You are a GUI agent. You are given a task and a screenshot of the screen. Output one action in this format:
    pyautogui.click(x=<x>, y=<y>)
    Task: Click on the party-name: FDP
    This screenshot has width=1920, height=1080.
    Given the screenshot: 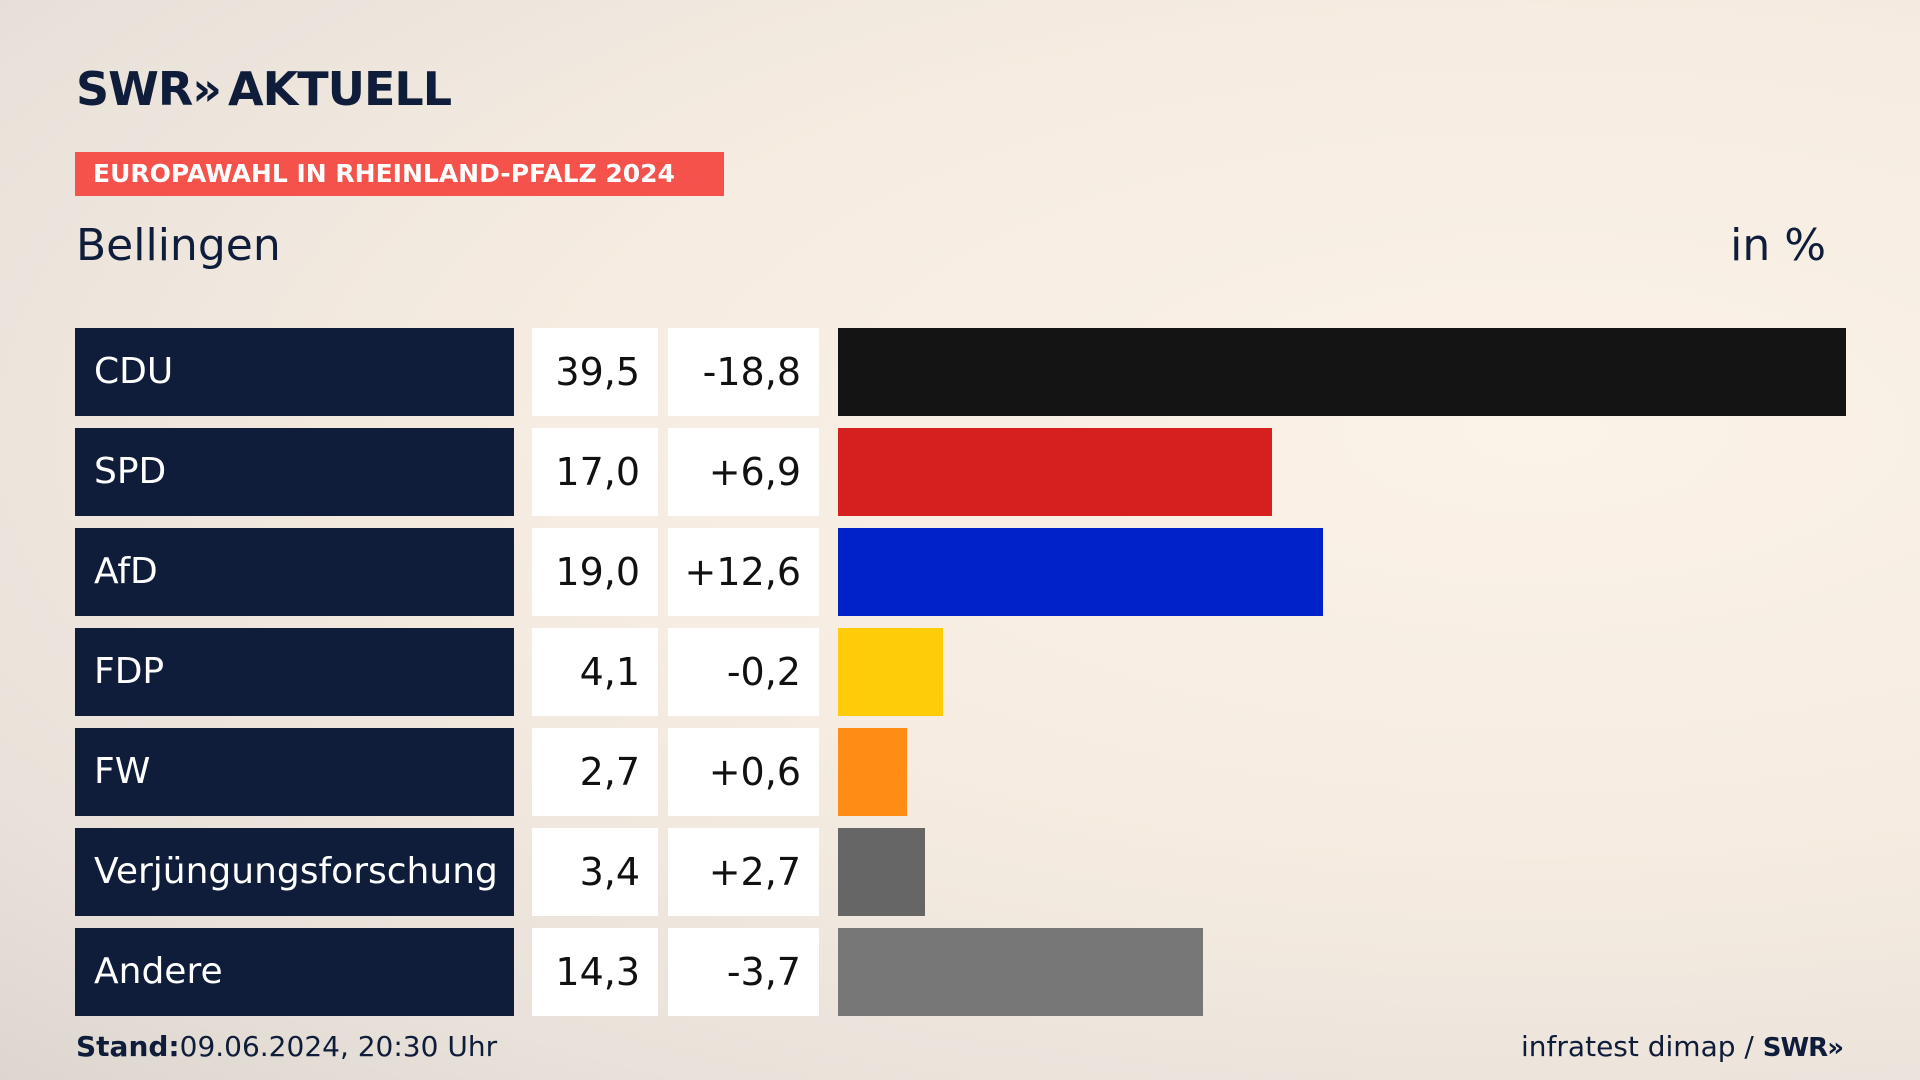 What is the action you would take?
    pyautogui.click(x=294, y=672)
    